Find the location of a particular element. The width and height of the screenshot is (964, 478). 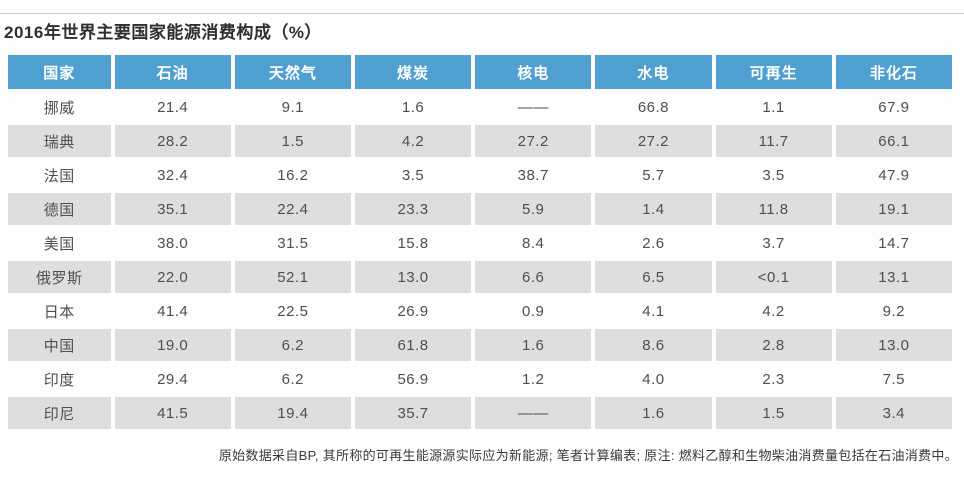

table-row: 法国 32.4 16.2 3.5 38.7 5.7 3.5 47.9 is located at coordinates (480, 175).